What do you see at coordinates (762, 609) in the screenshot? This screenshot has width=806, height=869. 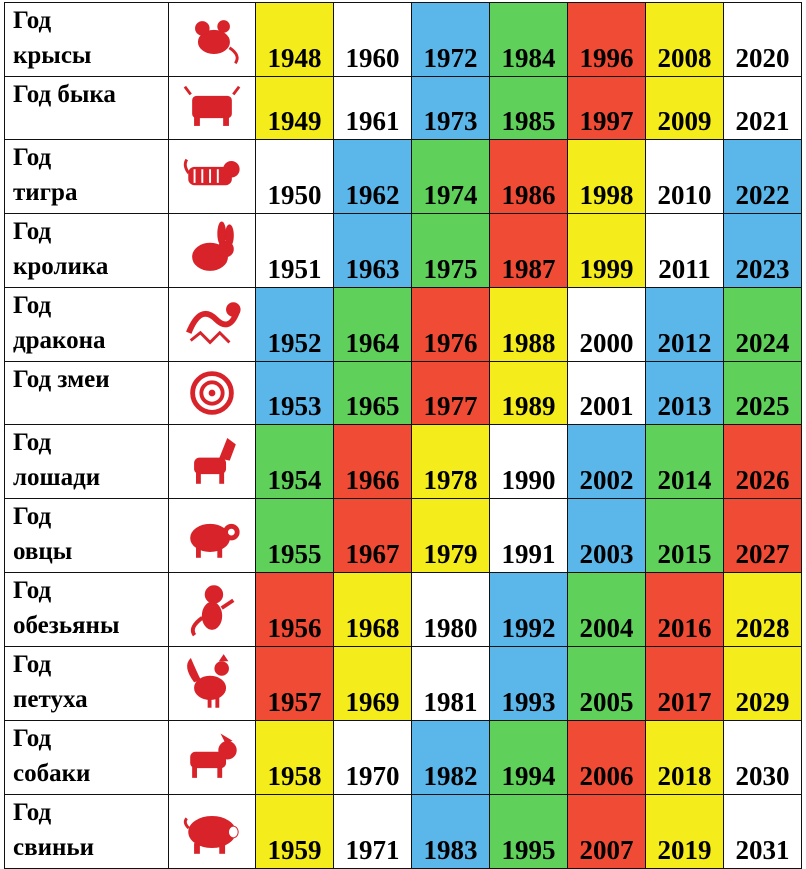 I see `year-cell: 2028` at bounding box center [762, 609].